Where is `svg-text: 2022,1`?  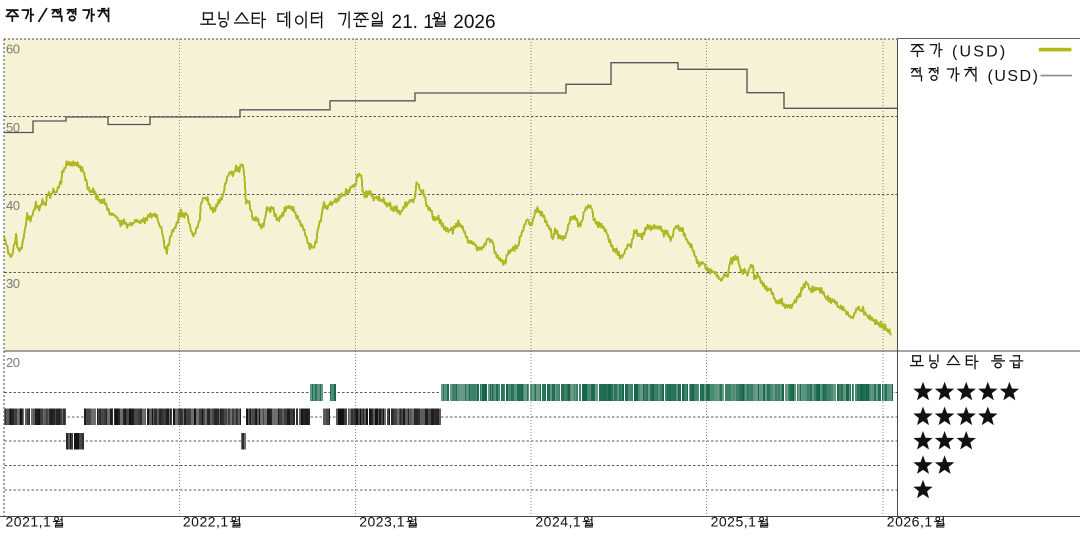 svg-text: 2022,1 is located at coordinates (206, 522).